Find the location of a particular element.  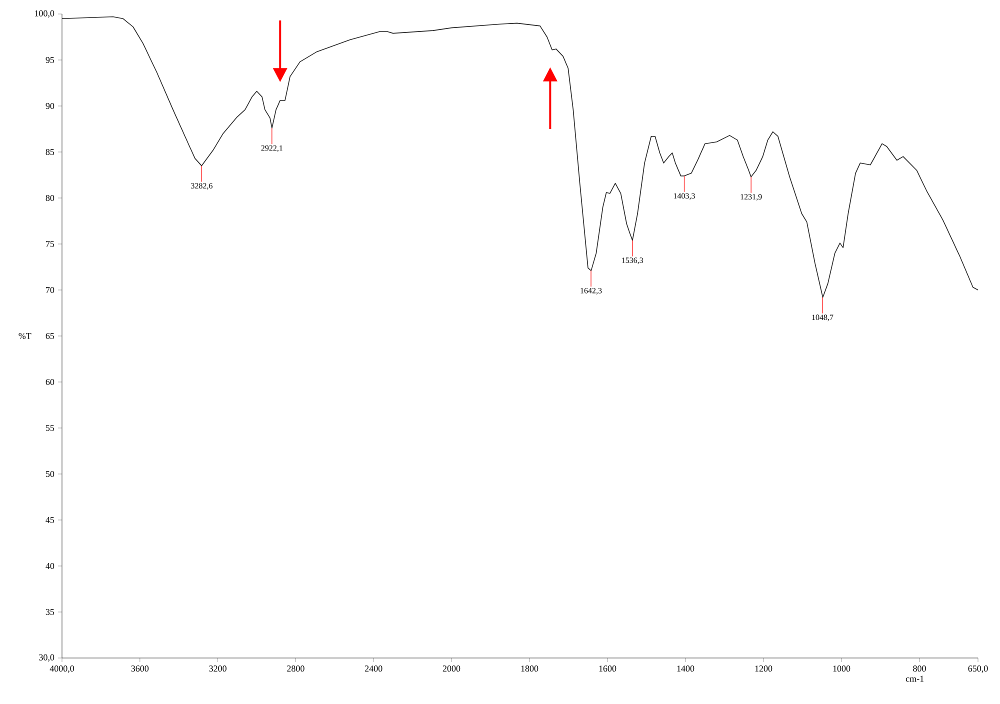

x-tick-label: 2000 is located at coordinates (451, 669).